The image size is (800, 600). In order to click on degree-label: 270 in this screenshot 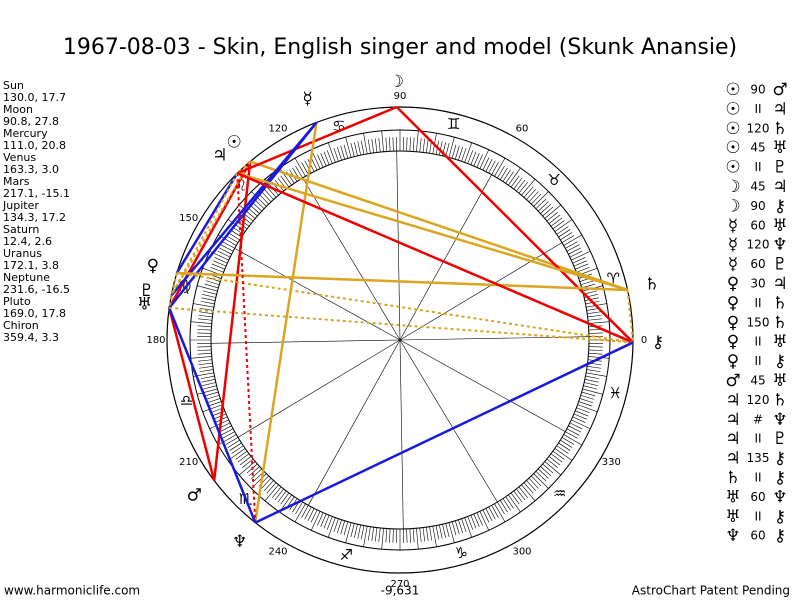, I will do `click(399, 584)`.